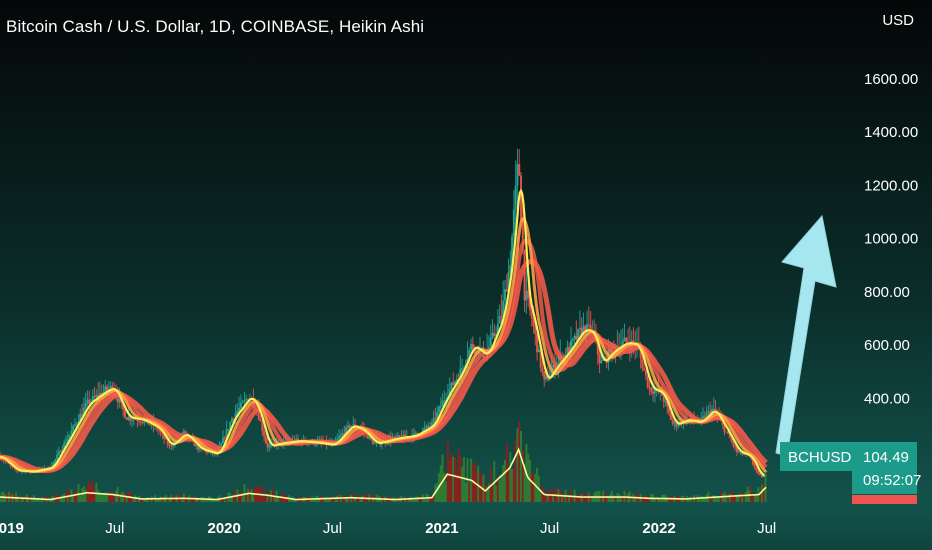 The image size is (932, 550). I want to click on volume-average-line, so click(383, 474).